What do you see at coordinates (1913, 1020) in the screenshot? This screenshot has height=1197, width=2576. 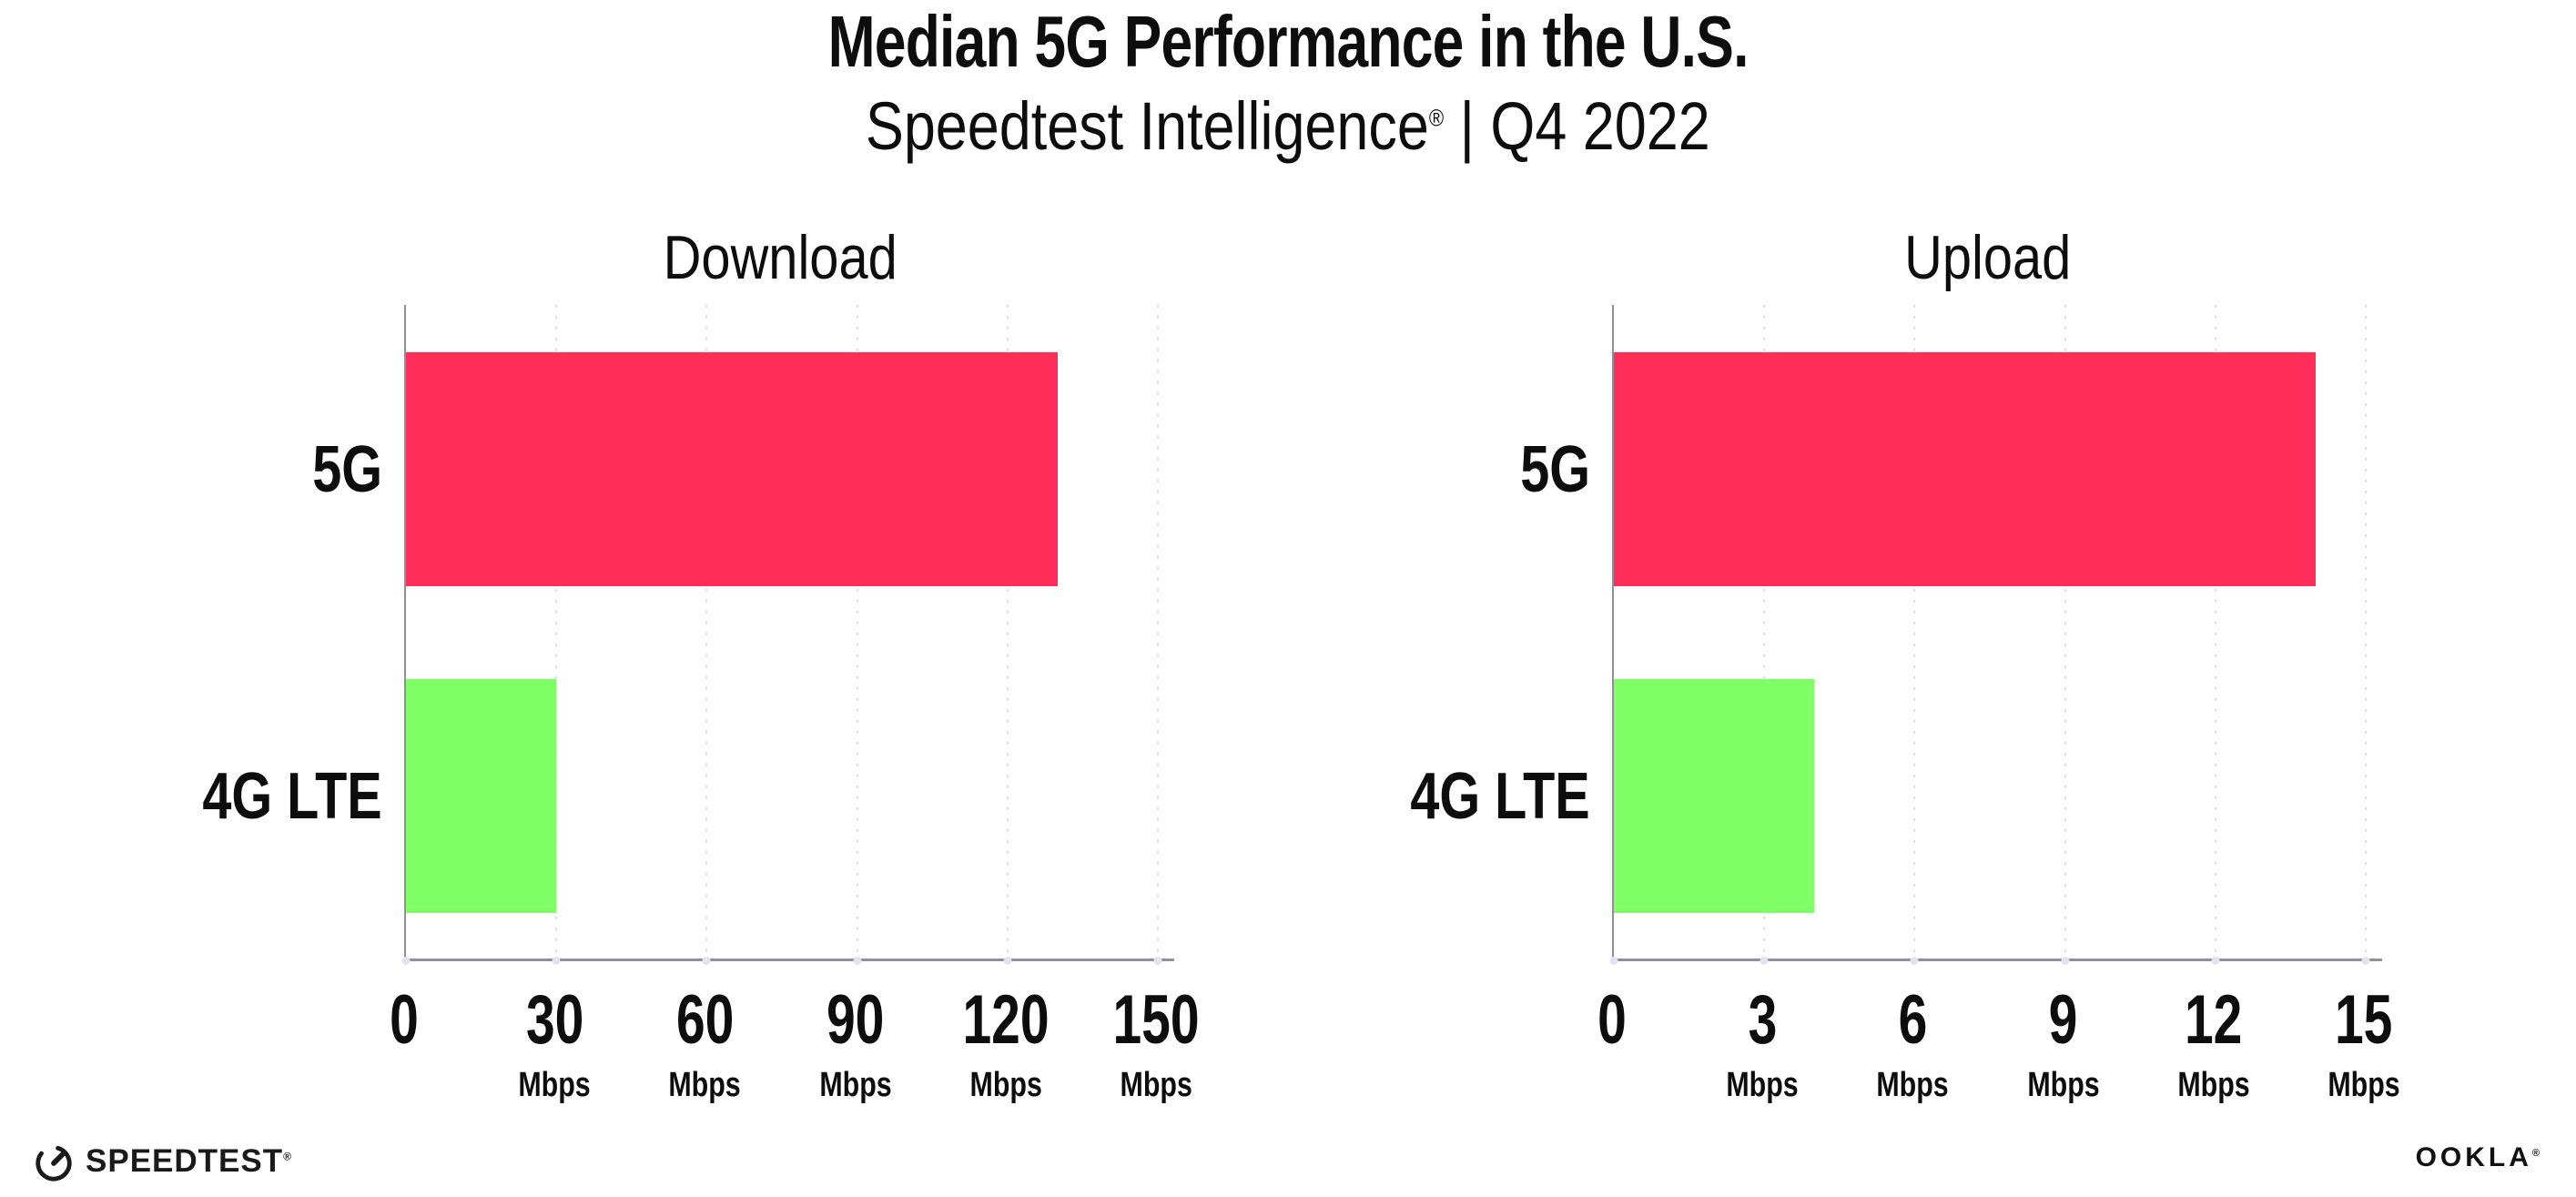 I see `x-tick-value: 6` at bounding box center [1913, 1020].